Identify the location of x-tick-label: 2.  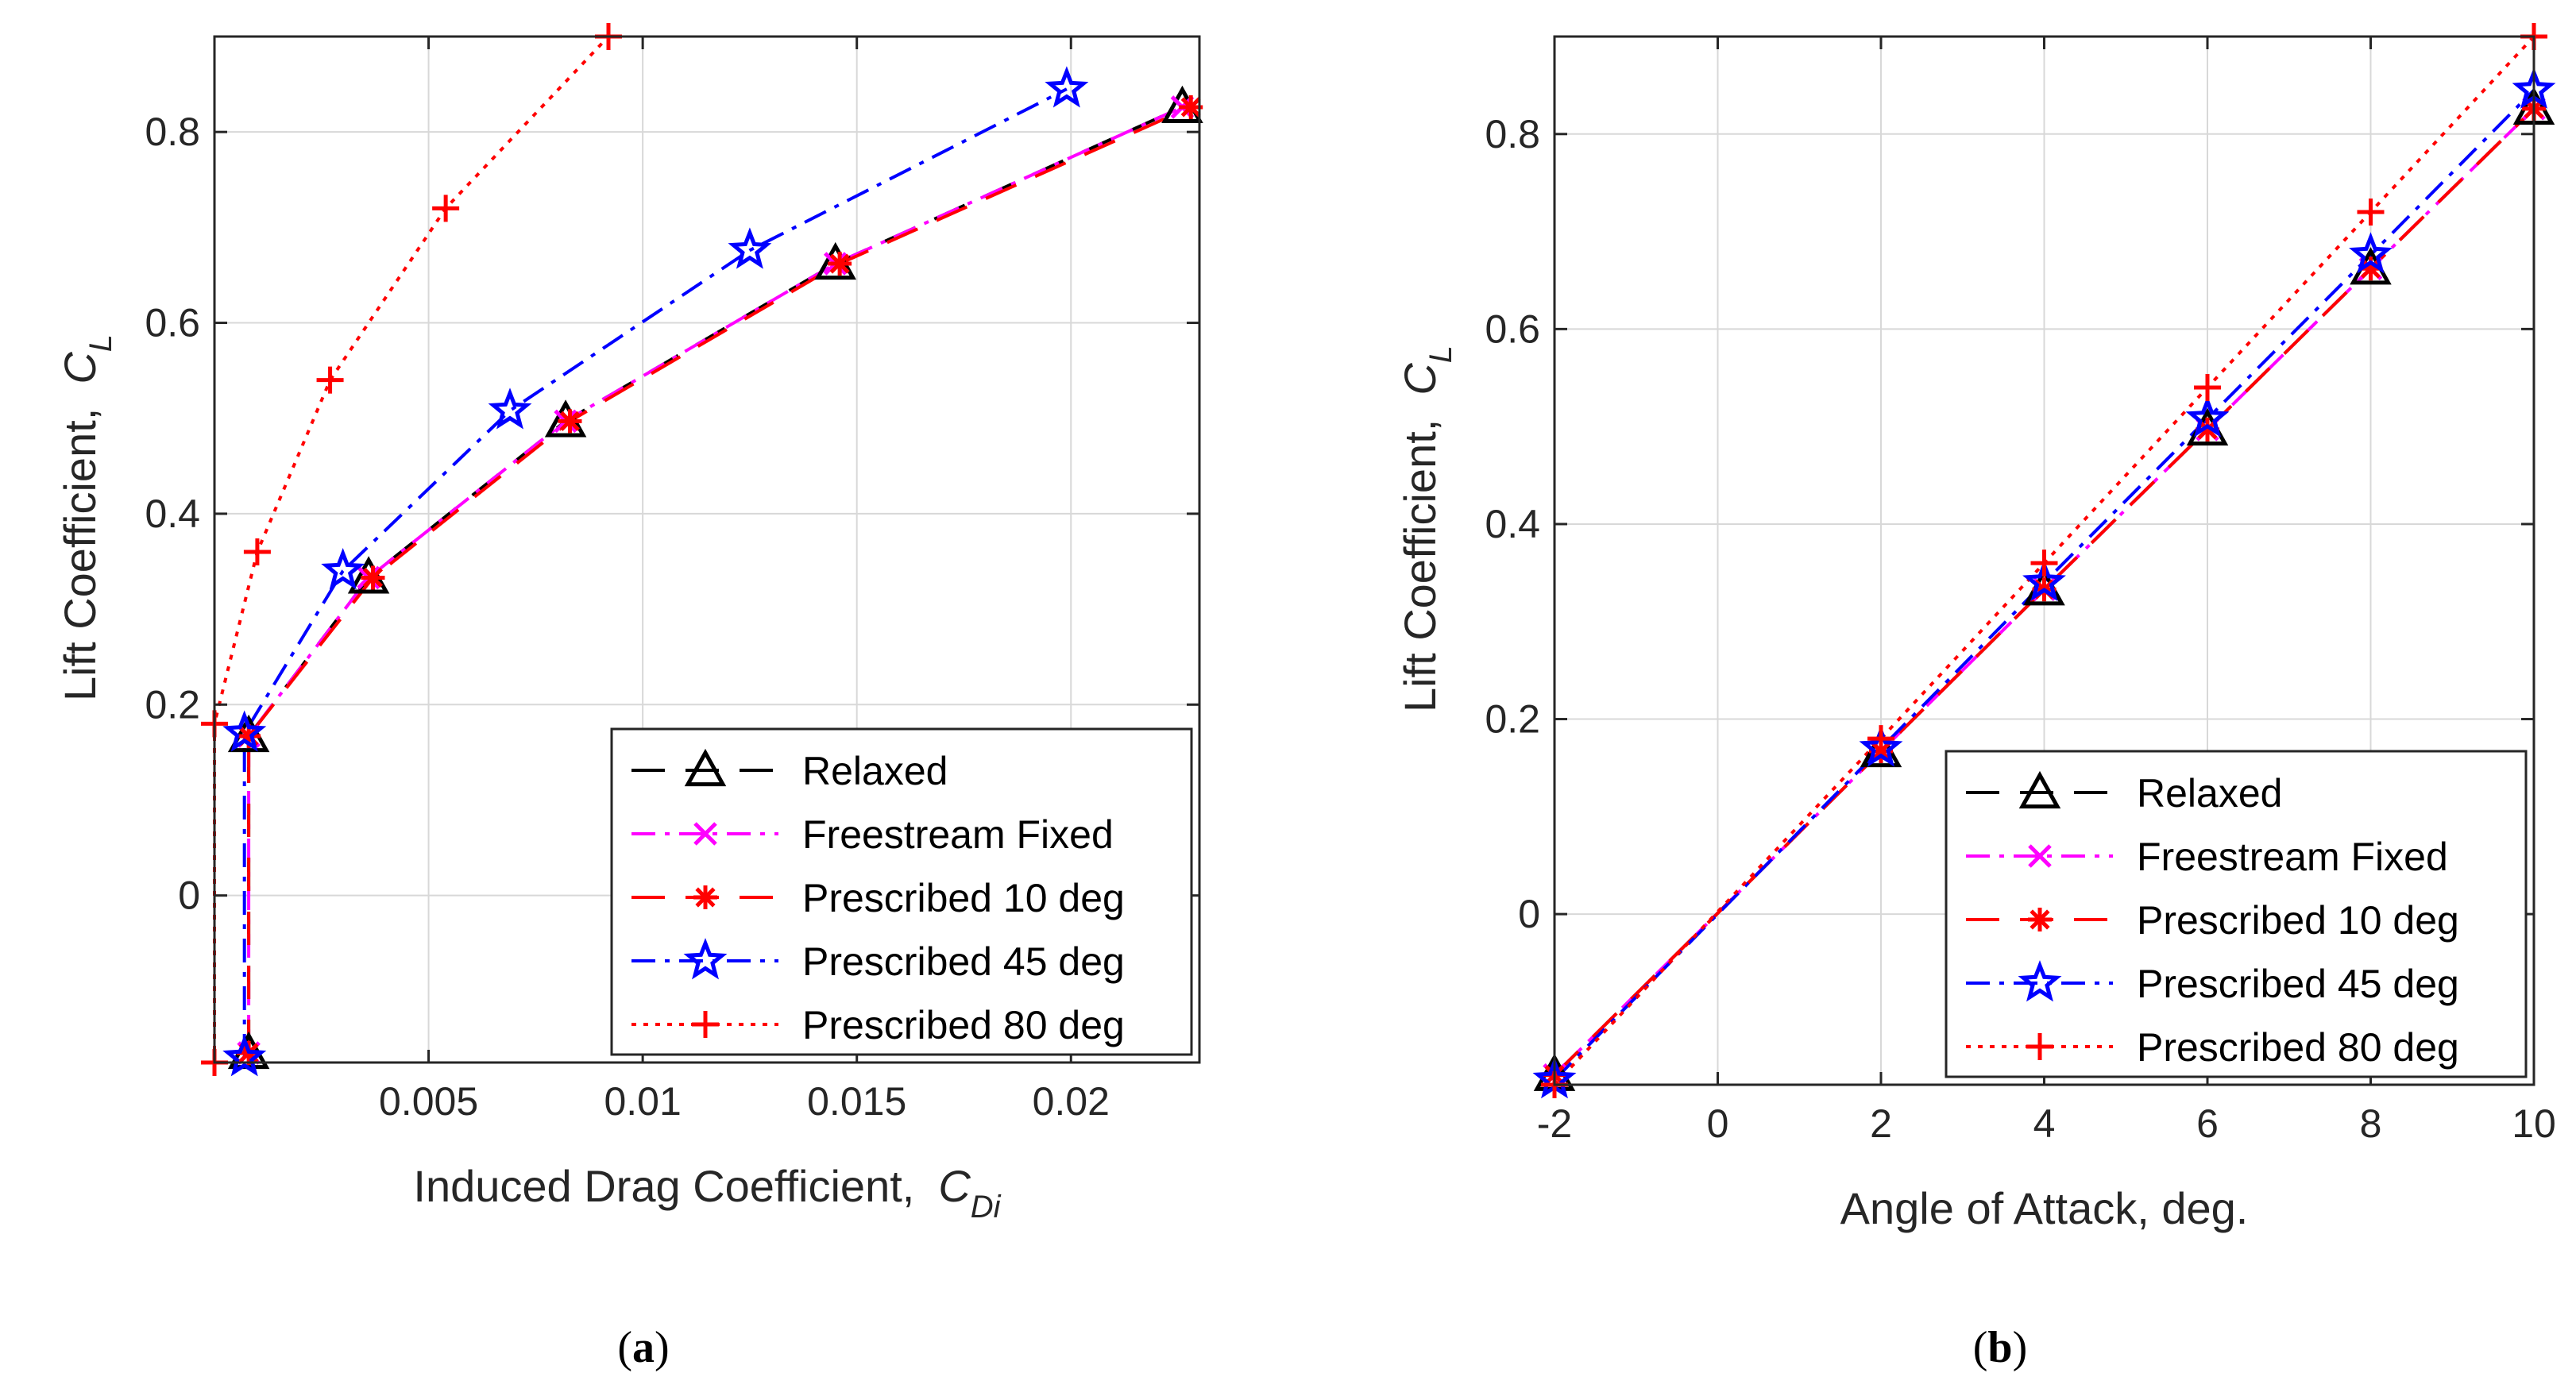
(1881, 1123).